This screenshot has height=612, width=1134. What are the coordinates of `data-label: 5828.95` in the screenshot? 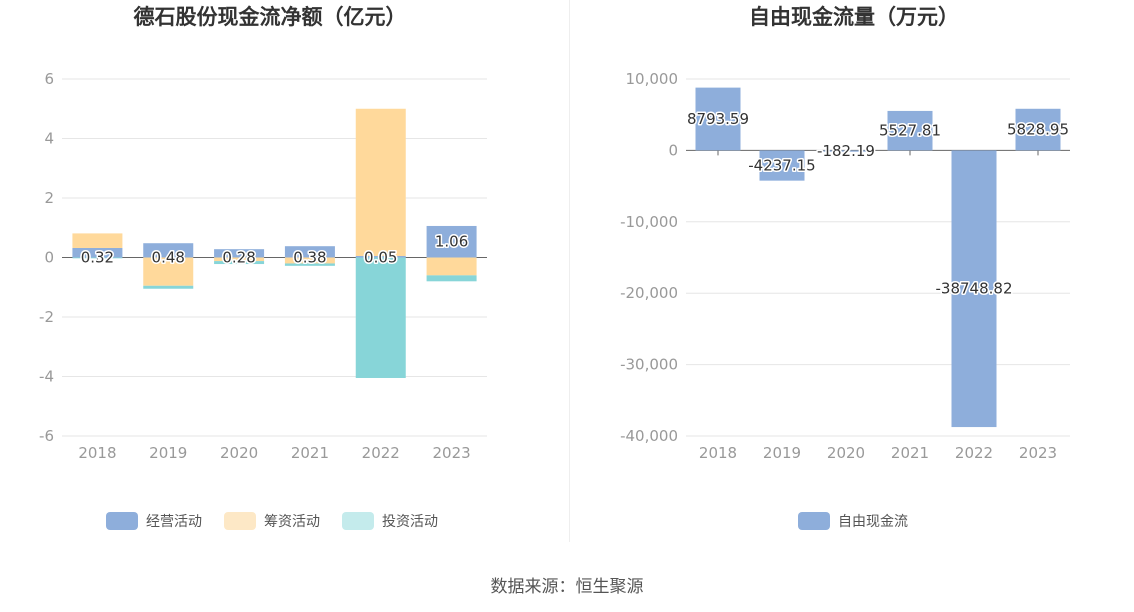 It's located at (1038, 130).